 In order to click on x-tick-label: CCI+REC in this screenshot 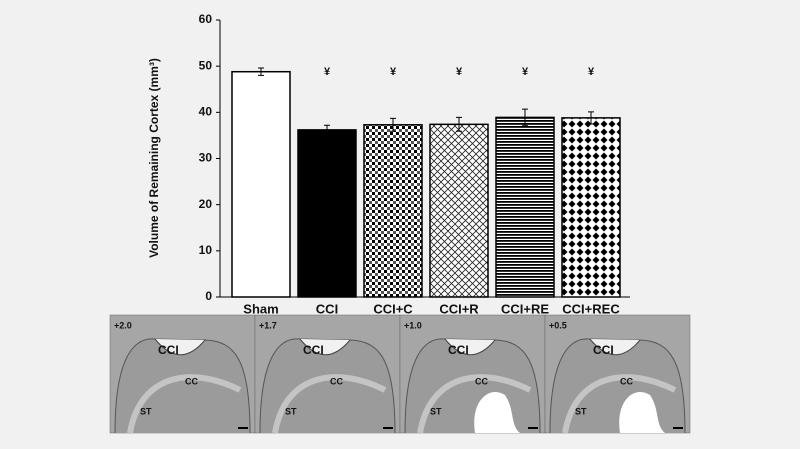, I will do `click(591, 308)`.